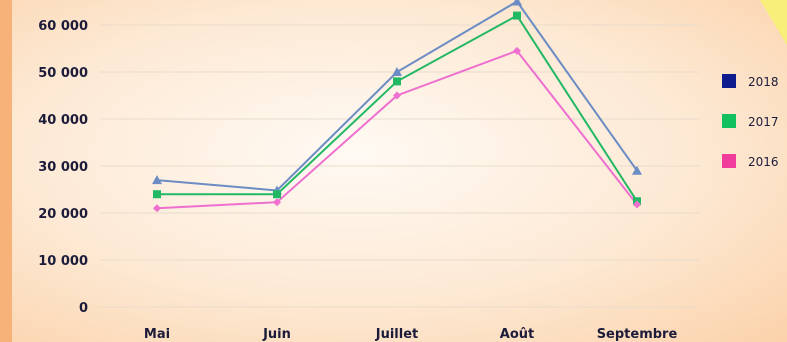  Describe the element at coordinates (729, 81) in the screenshot. I see `legend-swatch-2018` at that location.